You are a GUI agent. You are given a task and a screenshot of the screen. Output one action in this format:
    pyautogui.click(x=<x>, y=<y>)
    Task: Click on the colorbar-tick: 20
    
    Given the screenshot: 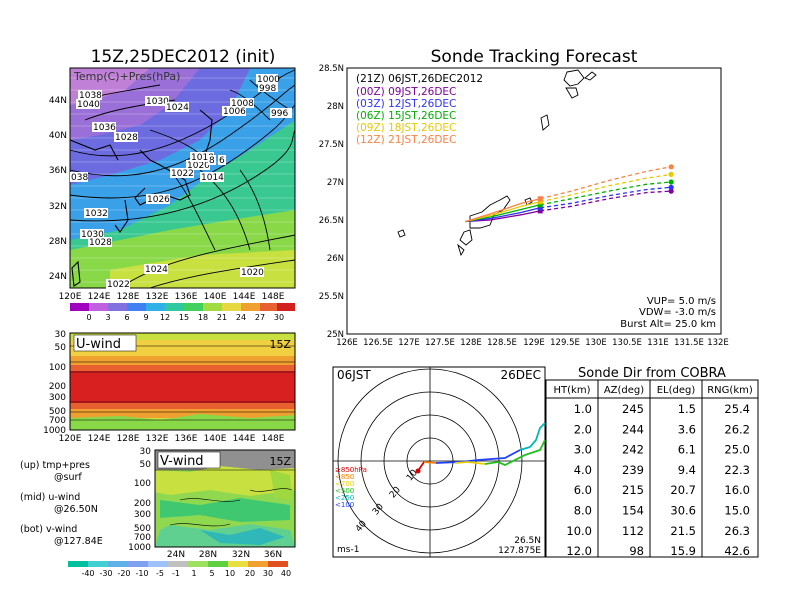 What is the action you would take?
    pyautogui.click(x=250, y=573)
    